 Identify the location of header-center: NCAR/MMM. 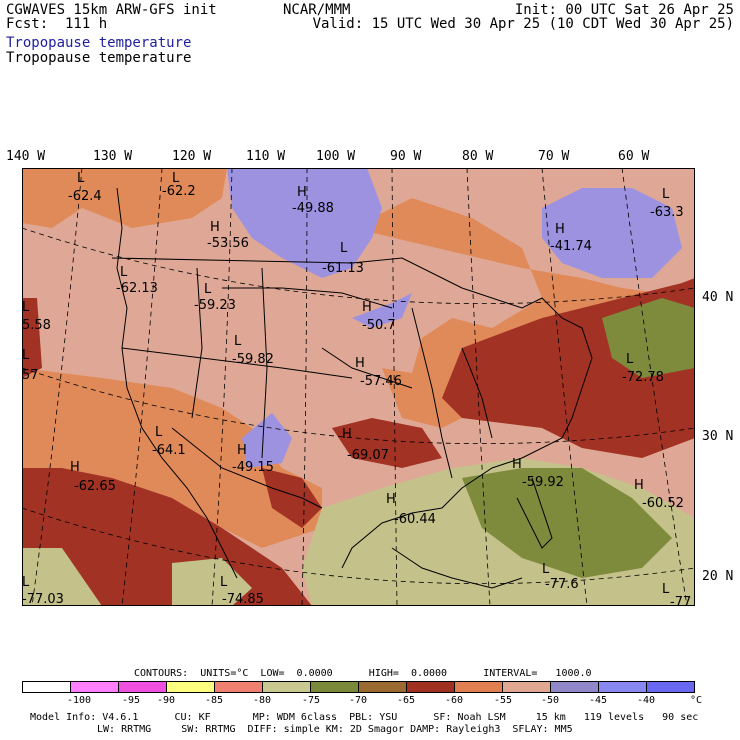
(317, 10).